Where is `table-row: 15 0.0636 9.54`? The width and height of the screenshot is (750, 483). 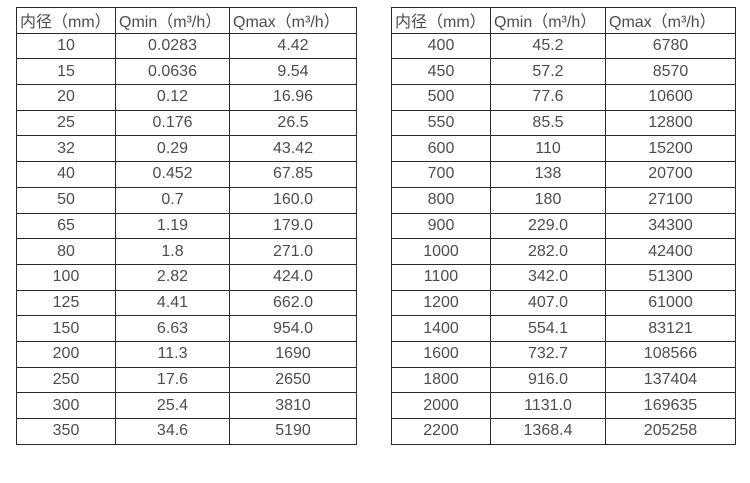 table-row: 15 0.0636 9.54 is located at coordinates (186, 72).